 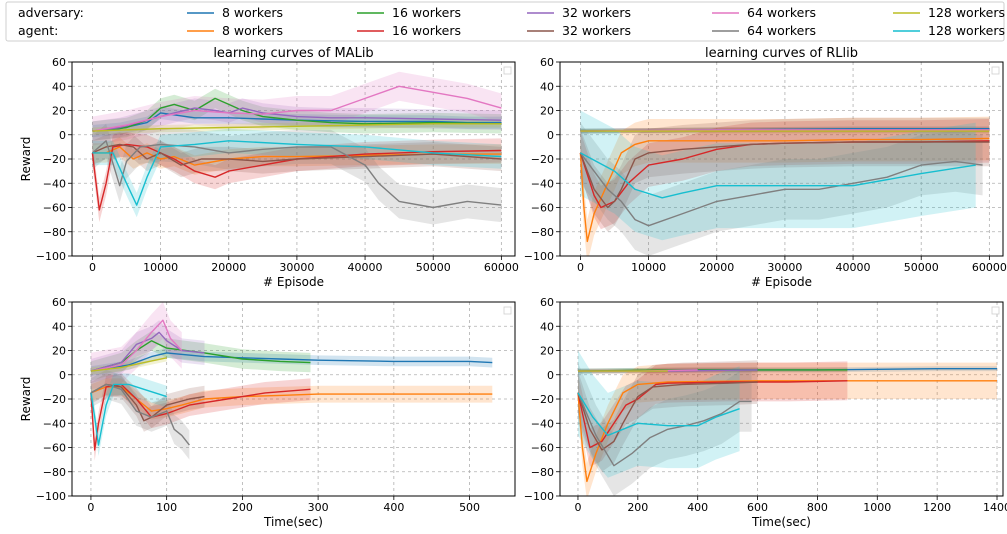 I want to click on y-tick-label-0: −100, so click(x=51, y=256).